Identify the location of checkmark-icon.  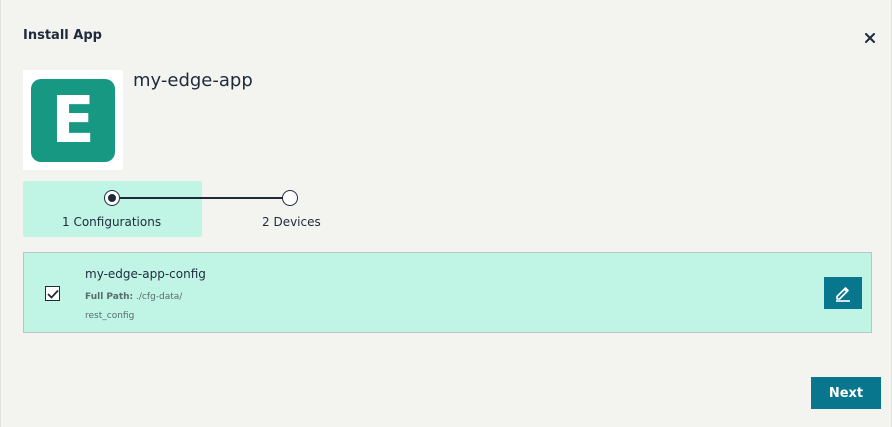
(52, 294).